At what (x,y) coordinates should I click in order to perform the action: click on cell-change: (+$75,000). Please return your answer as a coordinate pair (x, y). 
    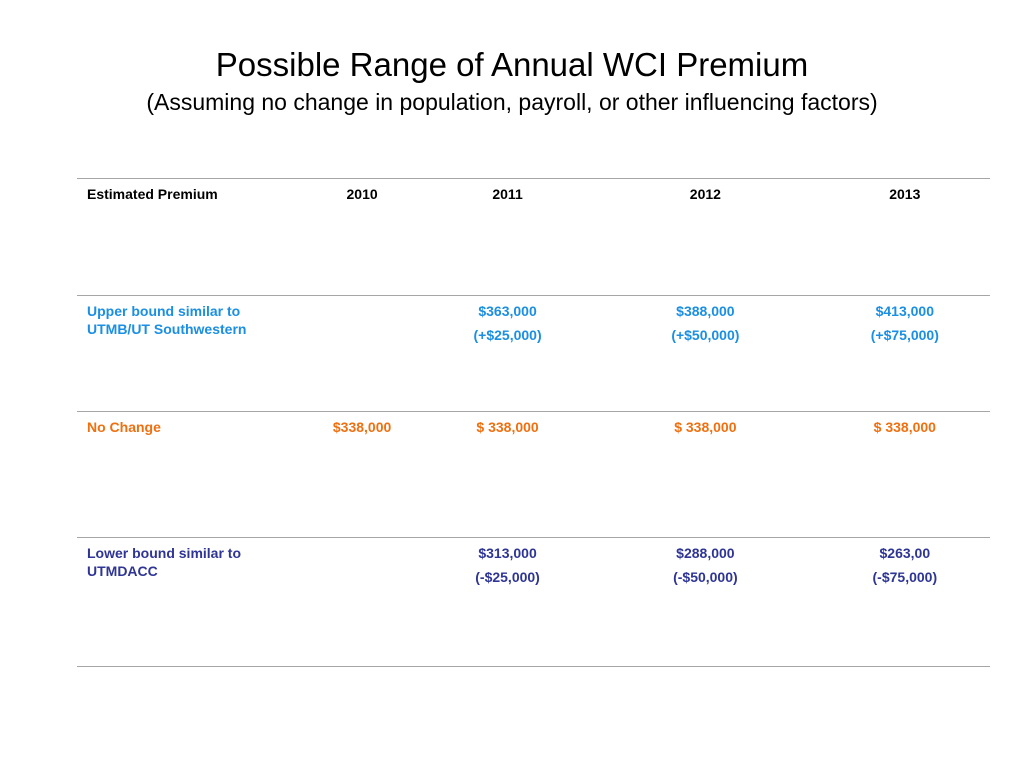
    Looking at the image, I should click on (904, 335).